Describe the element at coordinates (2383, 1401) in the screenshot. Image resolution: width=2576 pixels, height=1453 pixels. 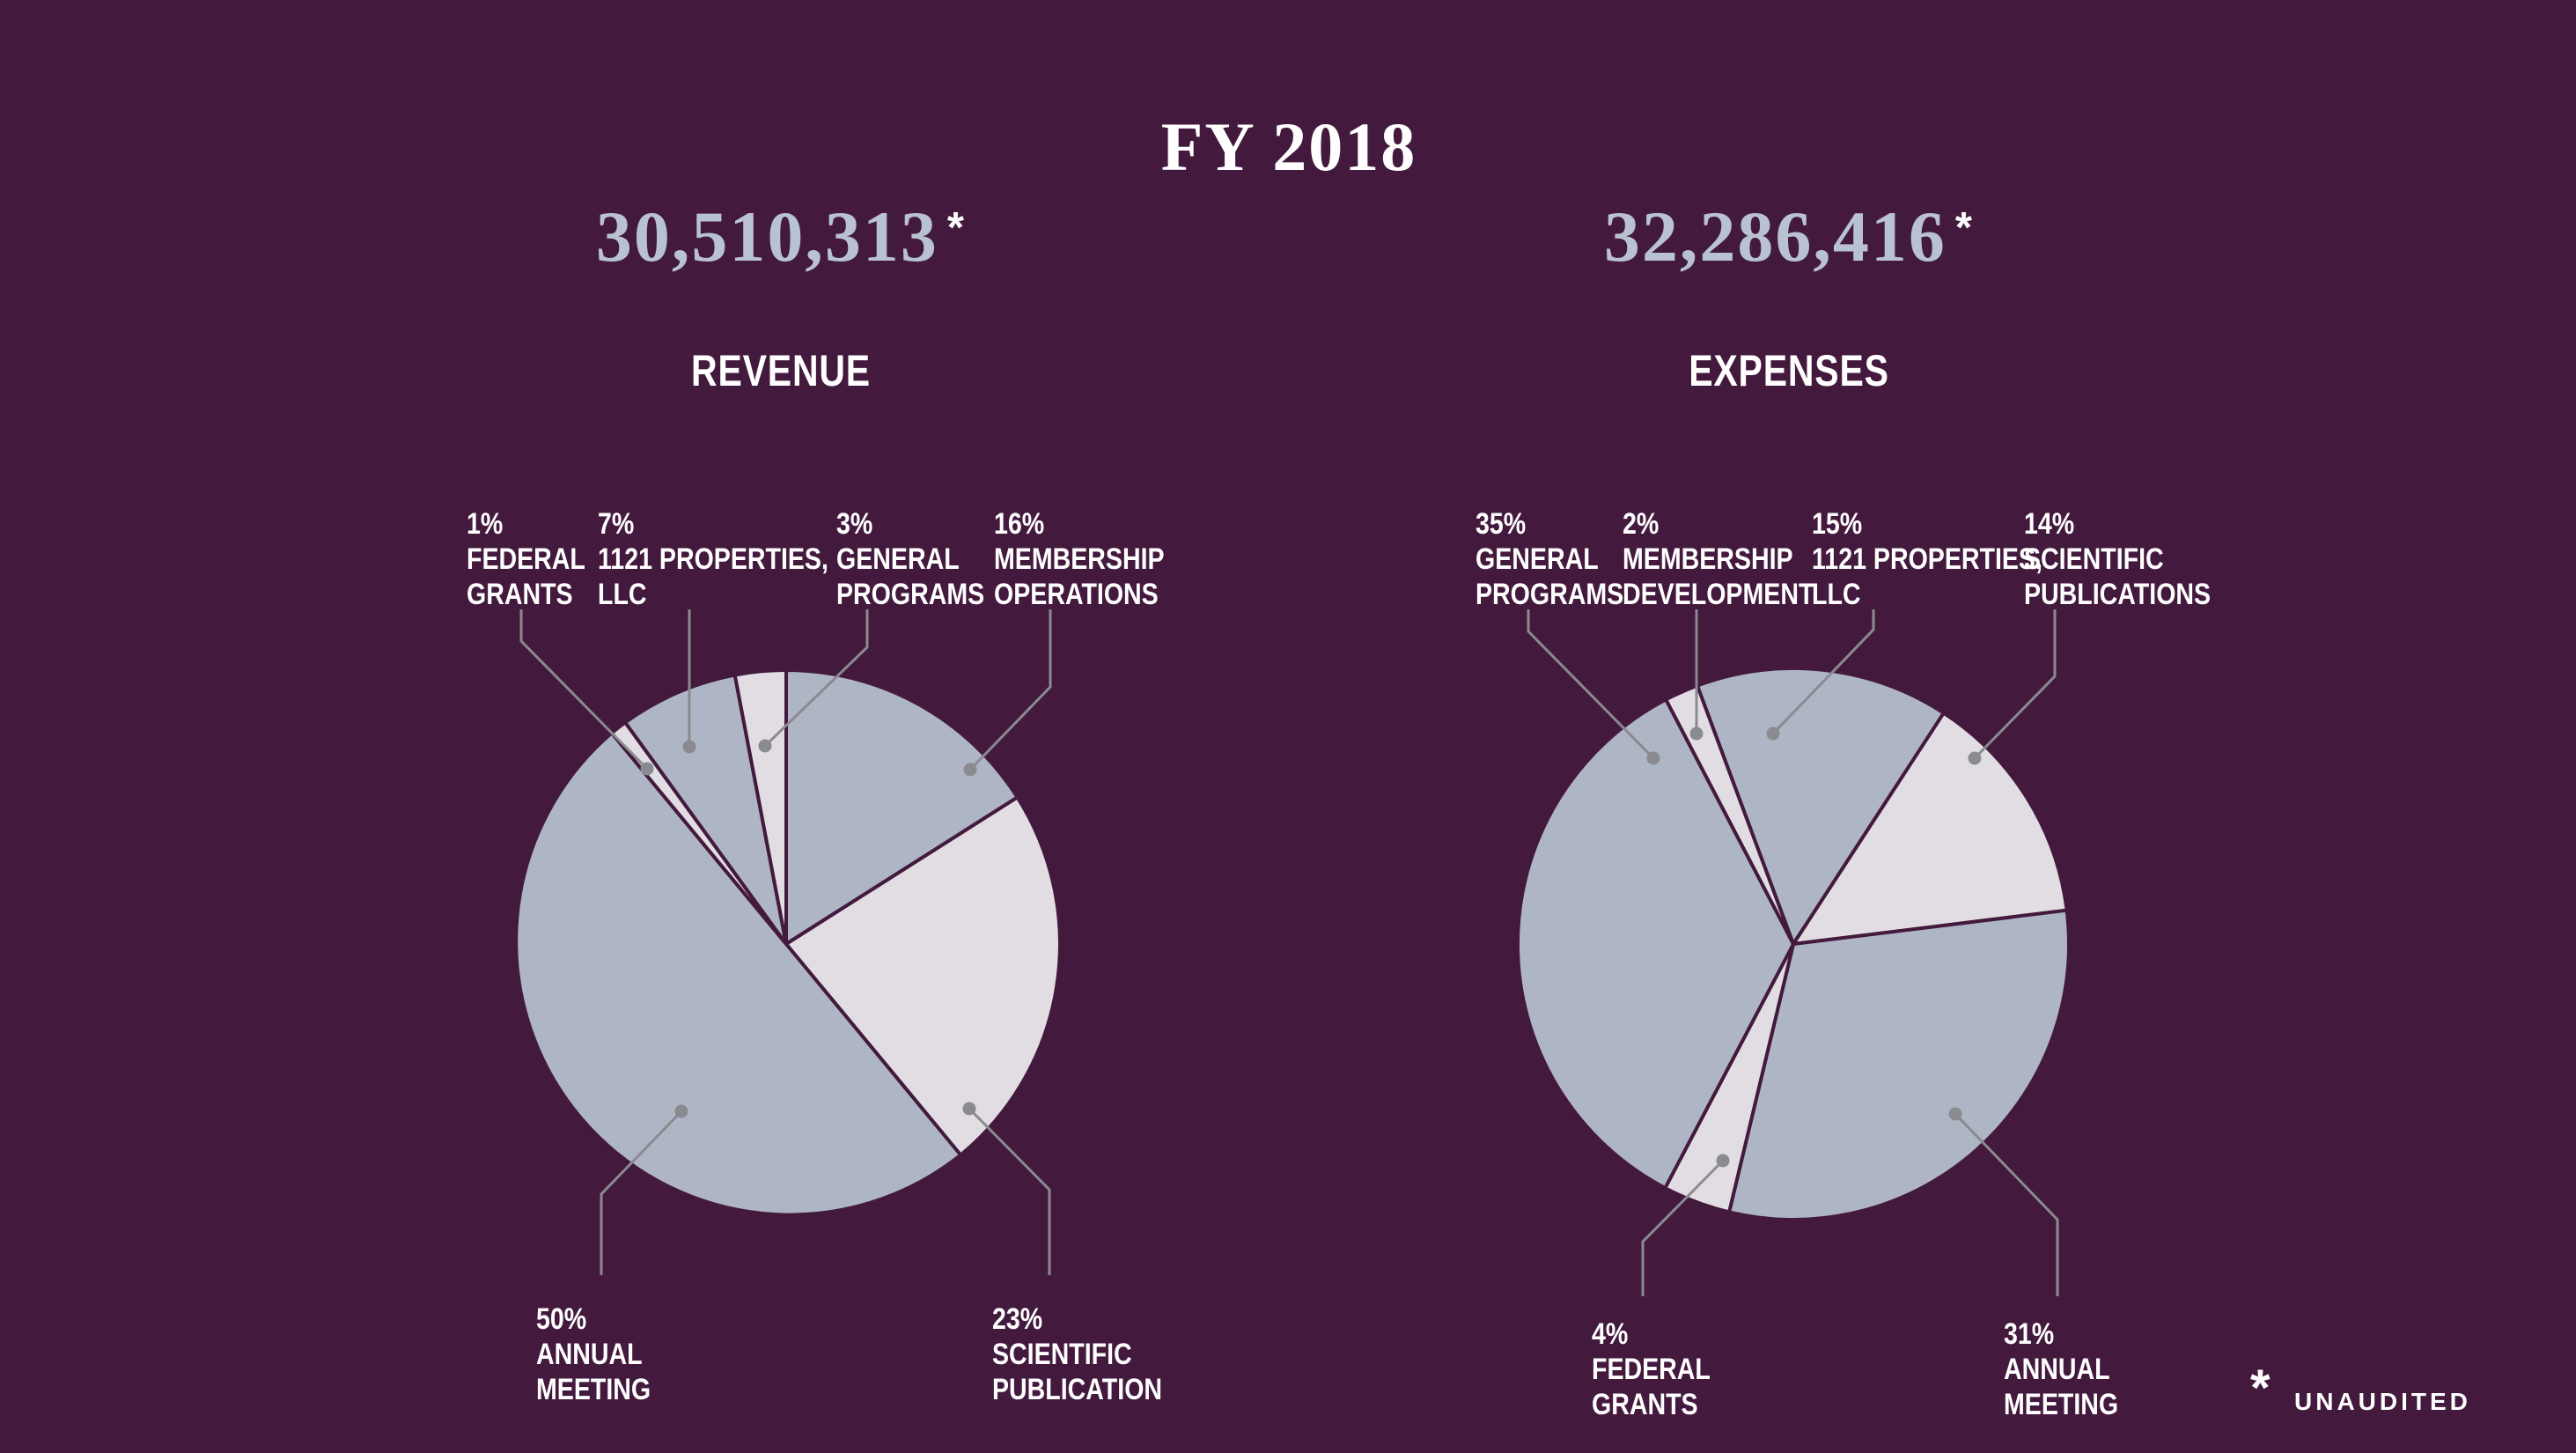
I see `footnote-unaudited-label: UNAUDITED` at that location.